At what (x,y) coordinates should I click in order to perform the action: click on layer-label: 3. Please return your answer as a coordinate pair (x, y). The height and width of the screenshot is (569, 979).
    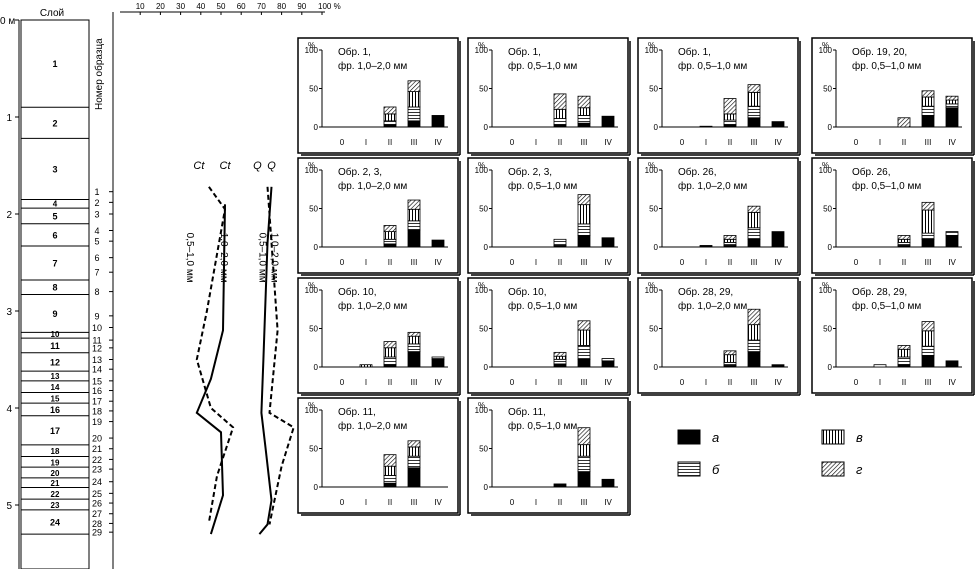
    Looking at the image, I should click on (54, 169).